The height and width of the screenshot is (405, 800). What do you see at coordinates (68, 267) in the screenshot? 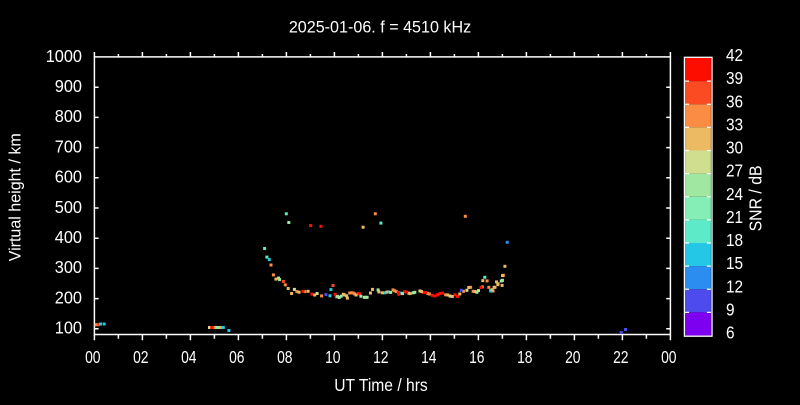
I see `svg-text: 300` at bounding box center [68, 267].